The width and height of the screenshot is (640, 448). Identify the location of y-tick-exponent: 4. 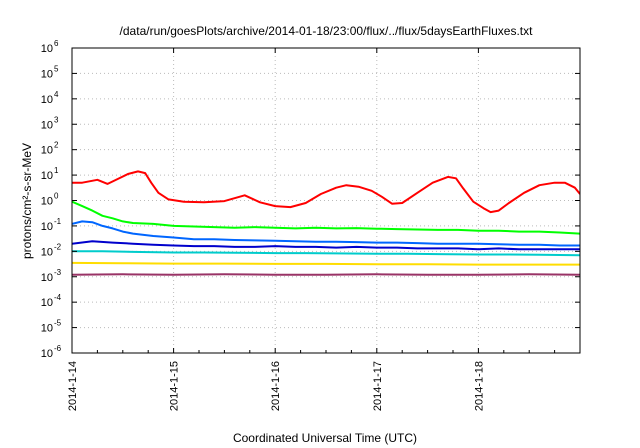
(56, 94).